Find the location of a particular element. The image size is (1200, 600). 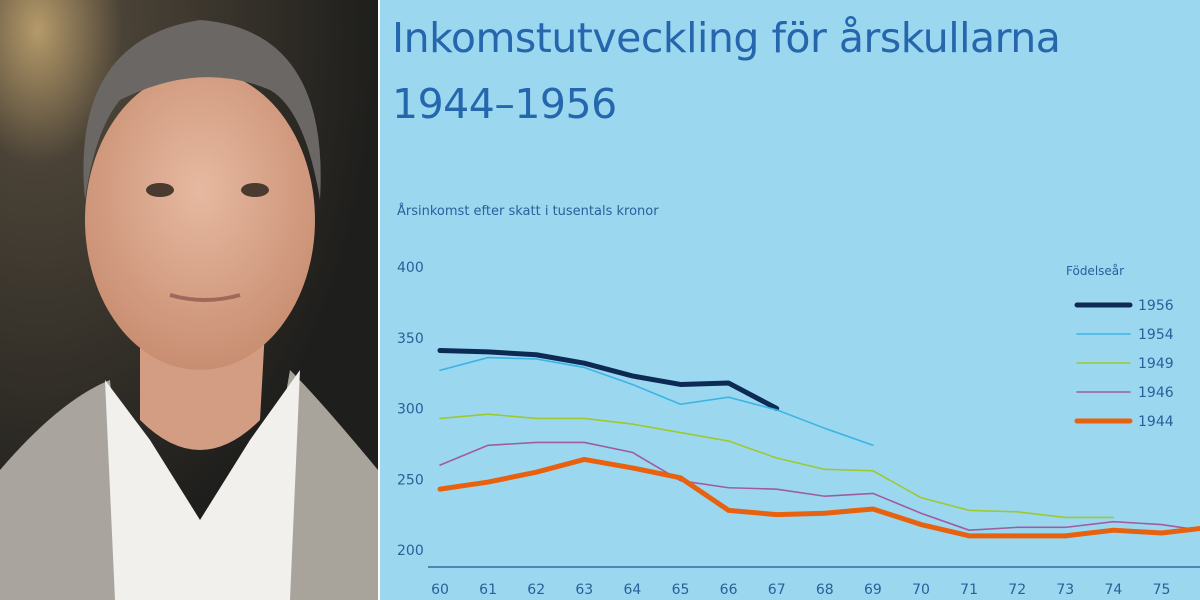

x-tick-label: 65 is located at coordinates (681, 590).